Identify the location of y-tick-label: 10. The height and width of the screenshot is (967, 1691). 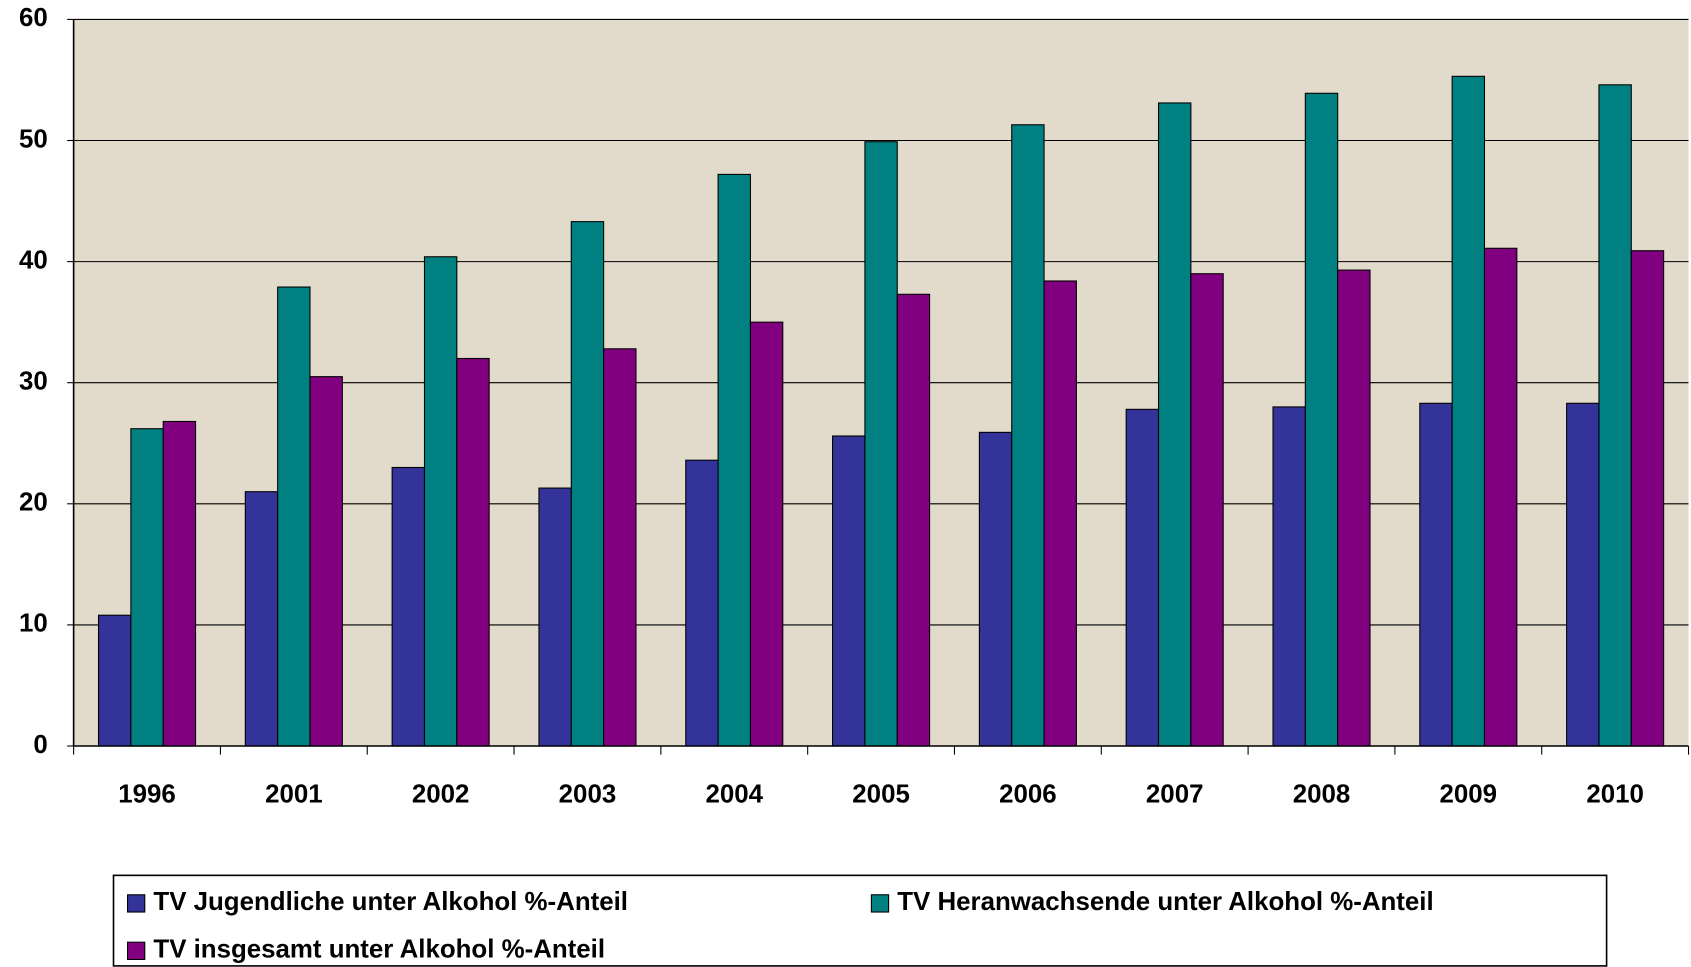
(33, 624).